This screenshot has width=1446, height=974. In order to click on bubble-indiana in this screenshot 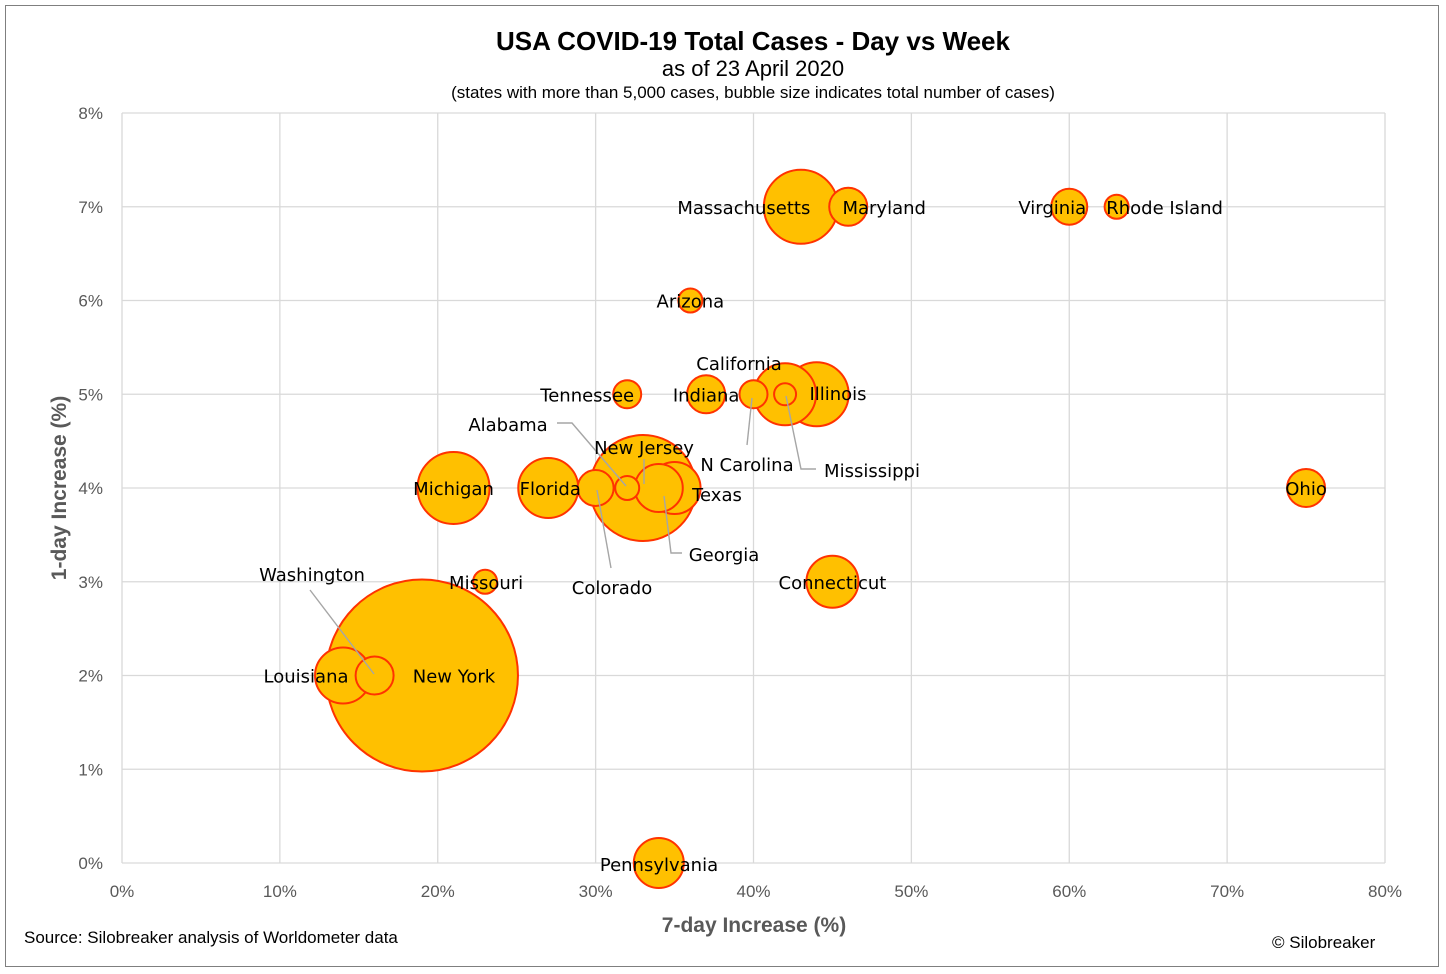, I will do `click(706, 394)`.